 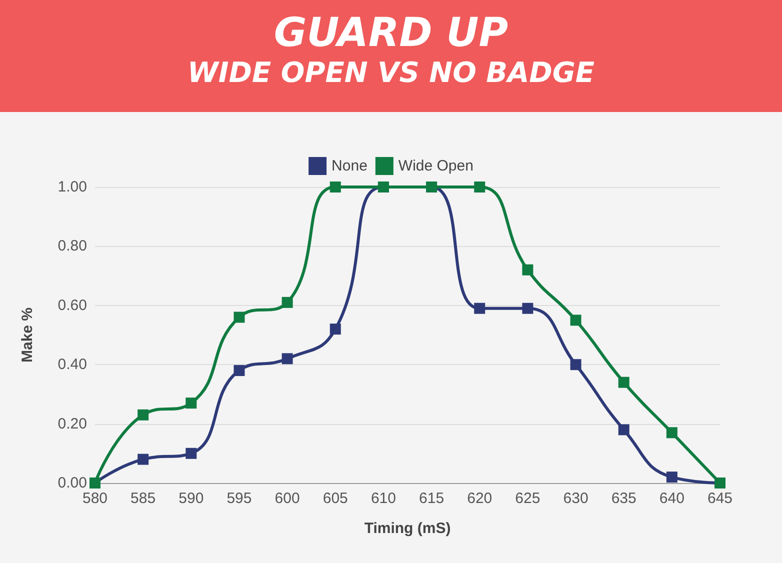 I want to click on x-axis-title: Timing (mS), so click(x=407, y=528).